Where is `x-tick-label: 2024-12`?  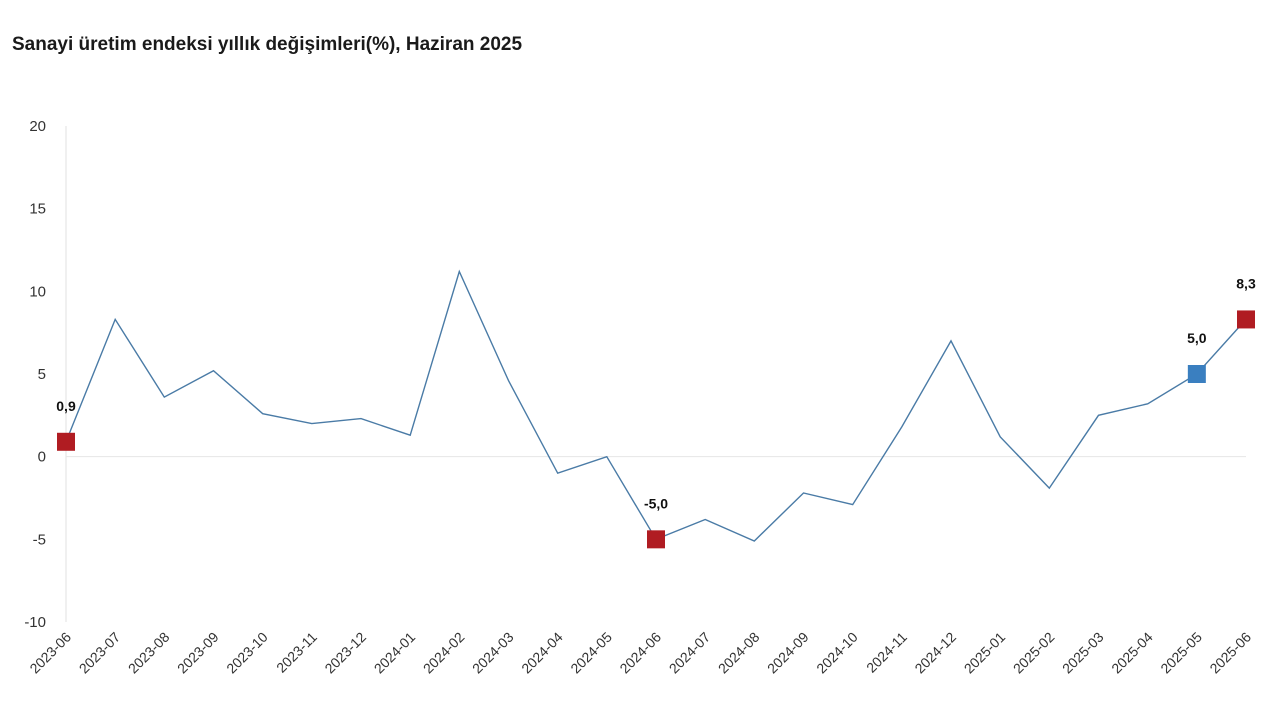 x-tick-label: 2024-12 is located at coordinates (935, 653).